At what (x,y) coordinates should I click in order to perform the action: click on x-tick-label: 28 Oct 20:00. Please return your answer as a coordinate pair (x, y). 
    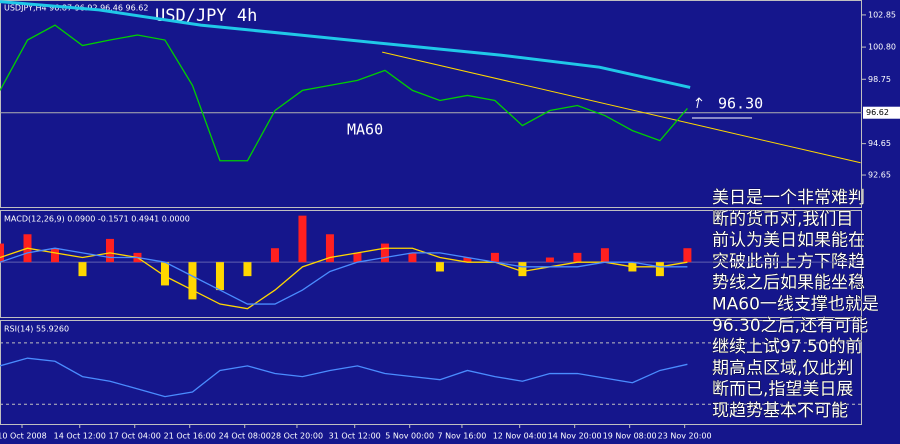
    Looking at the image, I should click on (297, 436).